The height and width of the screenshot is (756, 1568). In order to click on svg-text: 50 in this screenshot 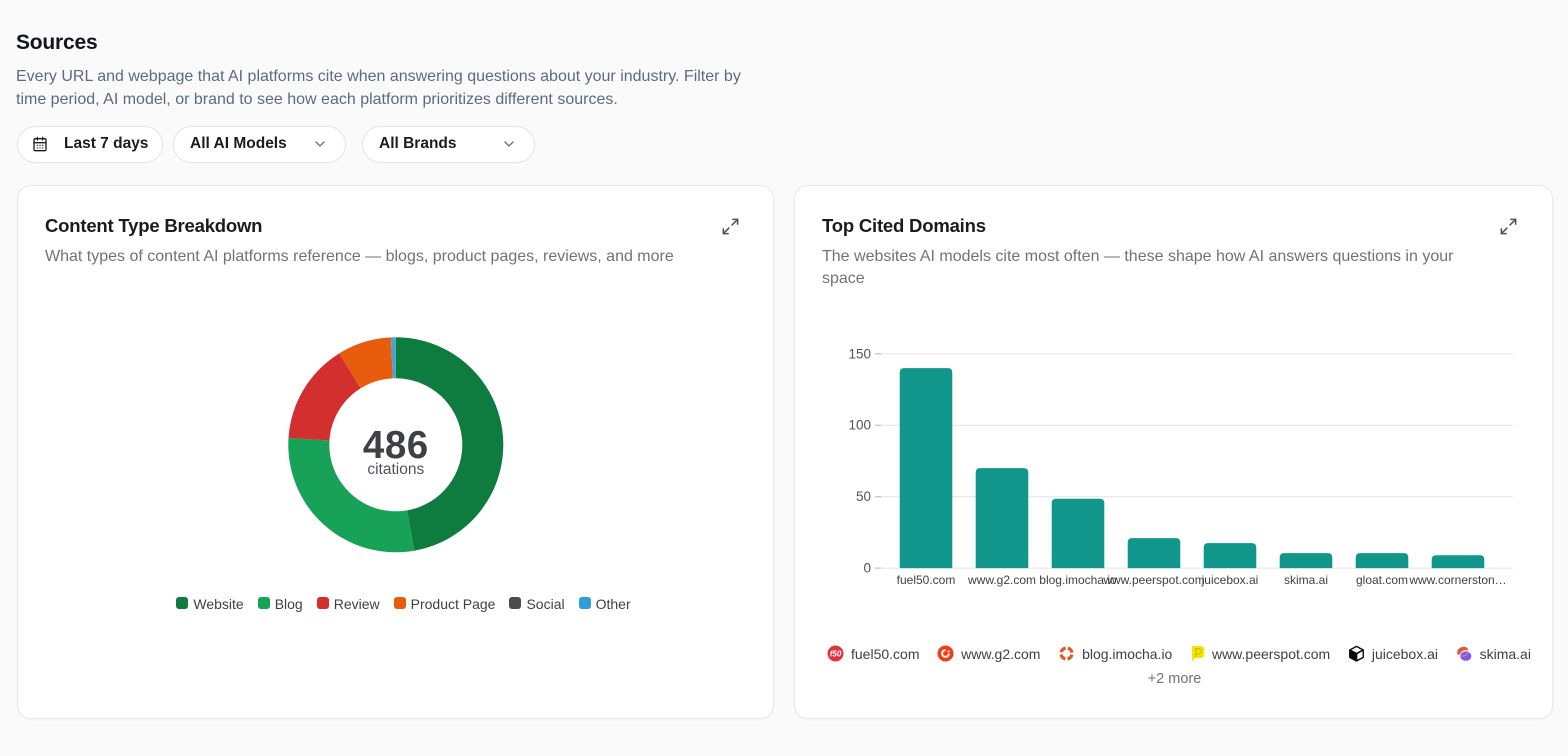, I will do `click(863, 496)`.